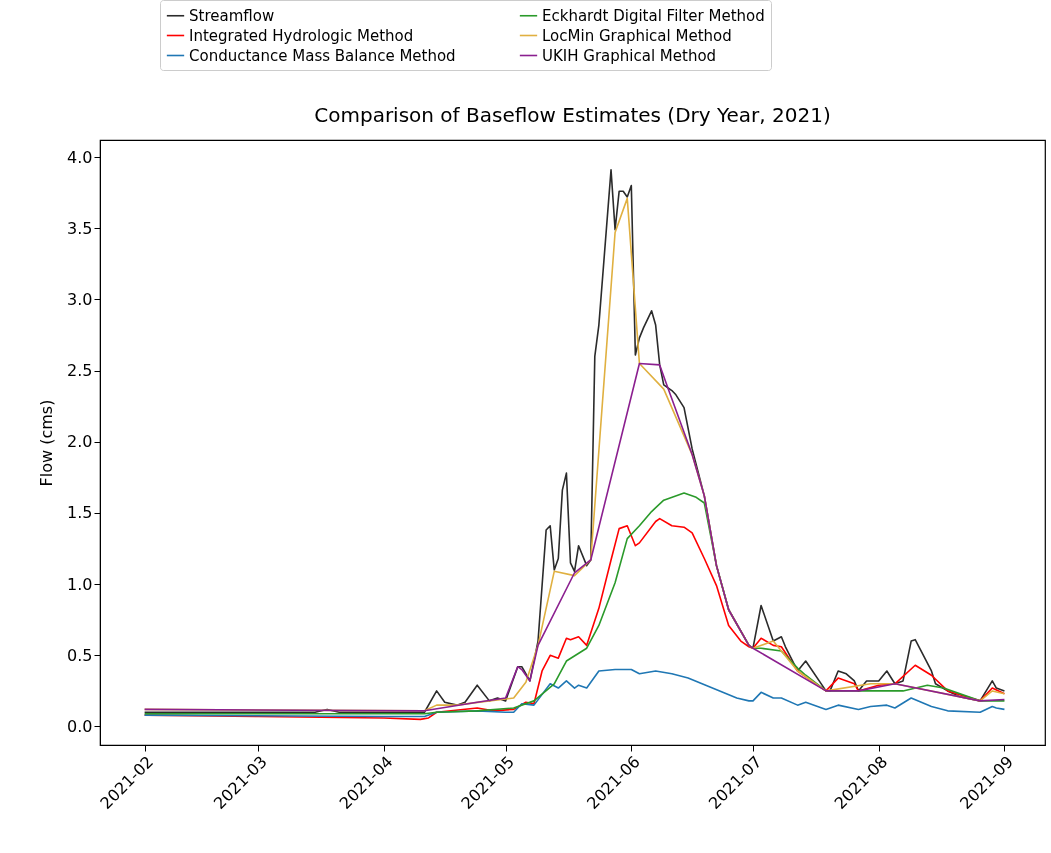 This screenshot has height=853, width=1051. What do you see at coordinates (232, 15) in the screenshot?
I see `legend-label: Streamflow` at bounding box center [232, 15].